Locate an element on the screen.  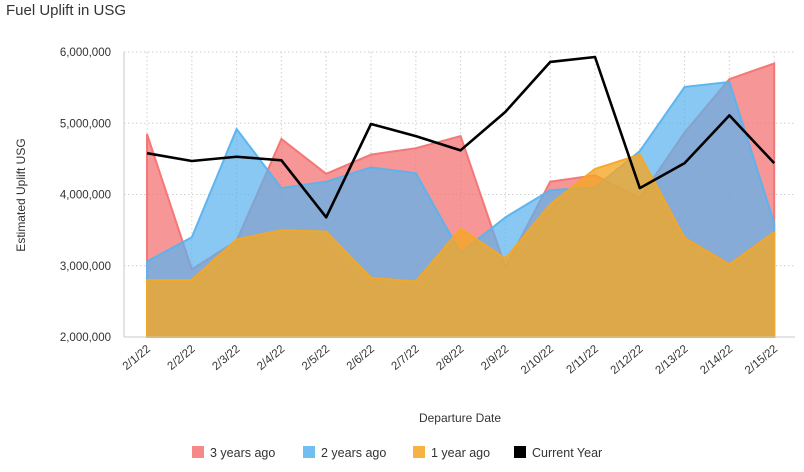
x-tick-label: 2/8/22 is located at coordinates (450, 358).